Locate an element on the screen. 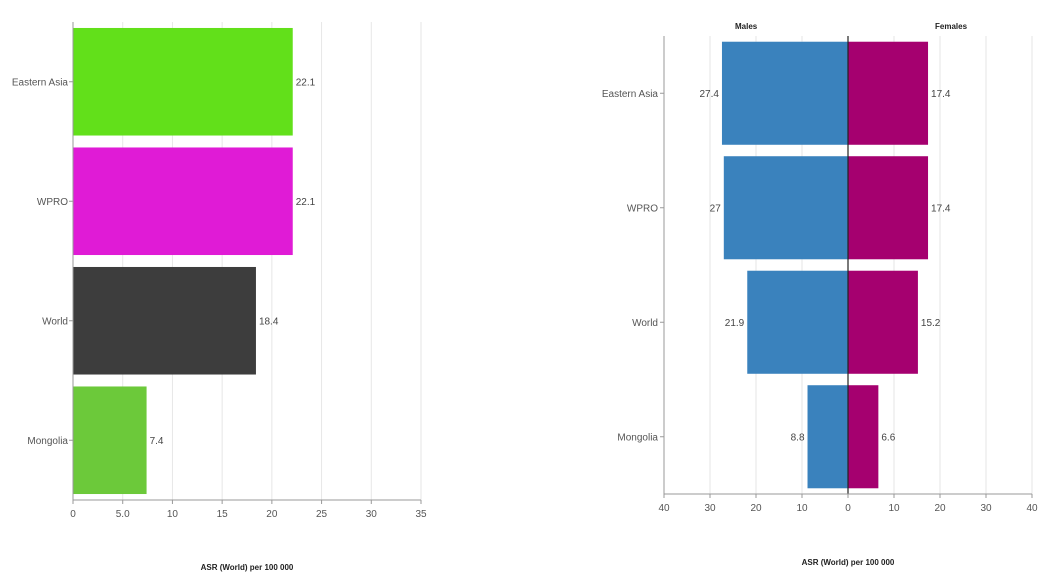  right-males-value-label: 27.4 is located at coordinates (709, 94).